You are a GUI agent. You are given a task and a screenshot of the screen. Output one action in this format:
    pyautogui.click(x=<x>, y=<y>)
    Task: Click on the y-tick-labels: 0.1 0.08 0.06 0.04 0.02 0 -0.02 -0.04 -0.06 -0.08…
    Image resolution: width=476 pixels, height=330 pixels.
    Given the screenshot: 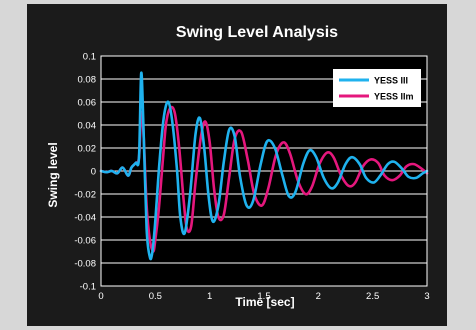 What is the action you would take?
    pyautogui.click(x=85, y=172)
    